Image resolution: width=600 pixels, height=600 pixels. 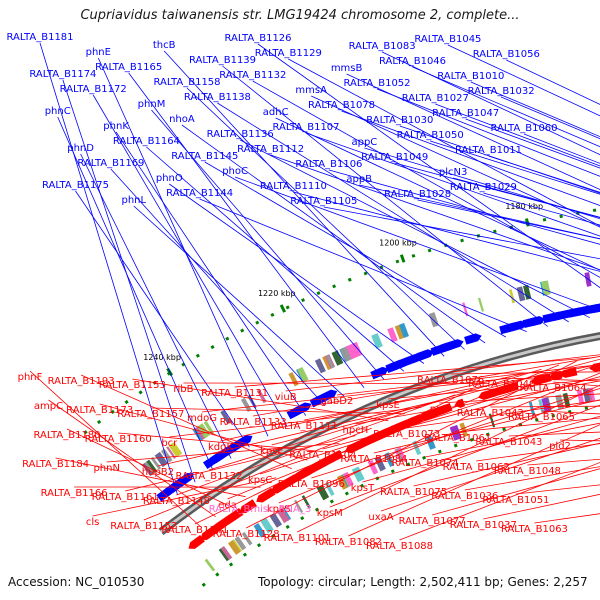 What do you see at coordinates (186, 82) in the screenshot?
I see `forward-gene-label: RALTA_B1158` at bounding box center [186, 82].